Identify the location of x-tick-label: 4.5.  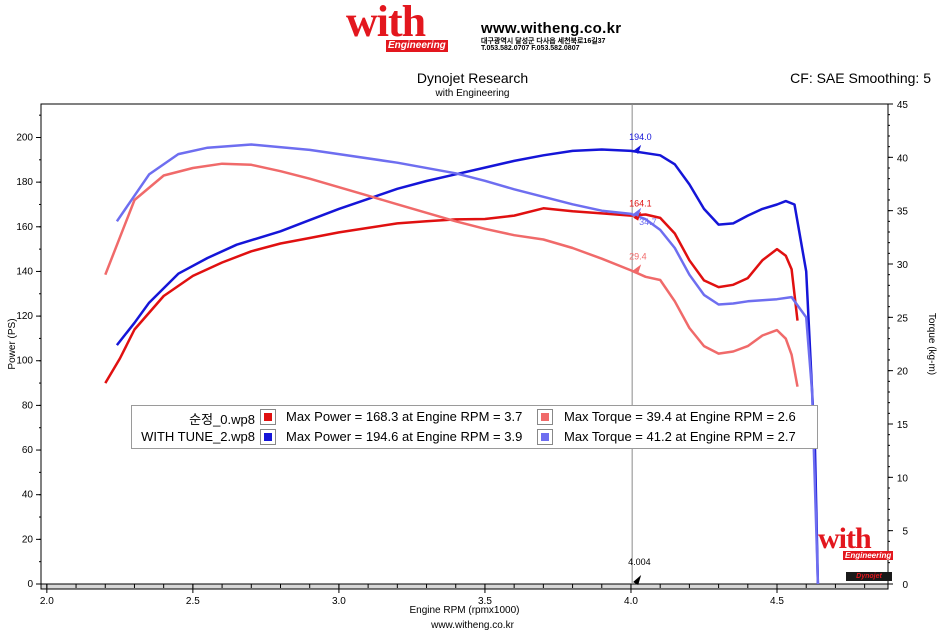
(777, 601).